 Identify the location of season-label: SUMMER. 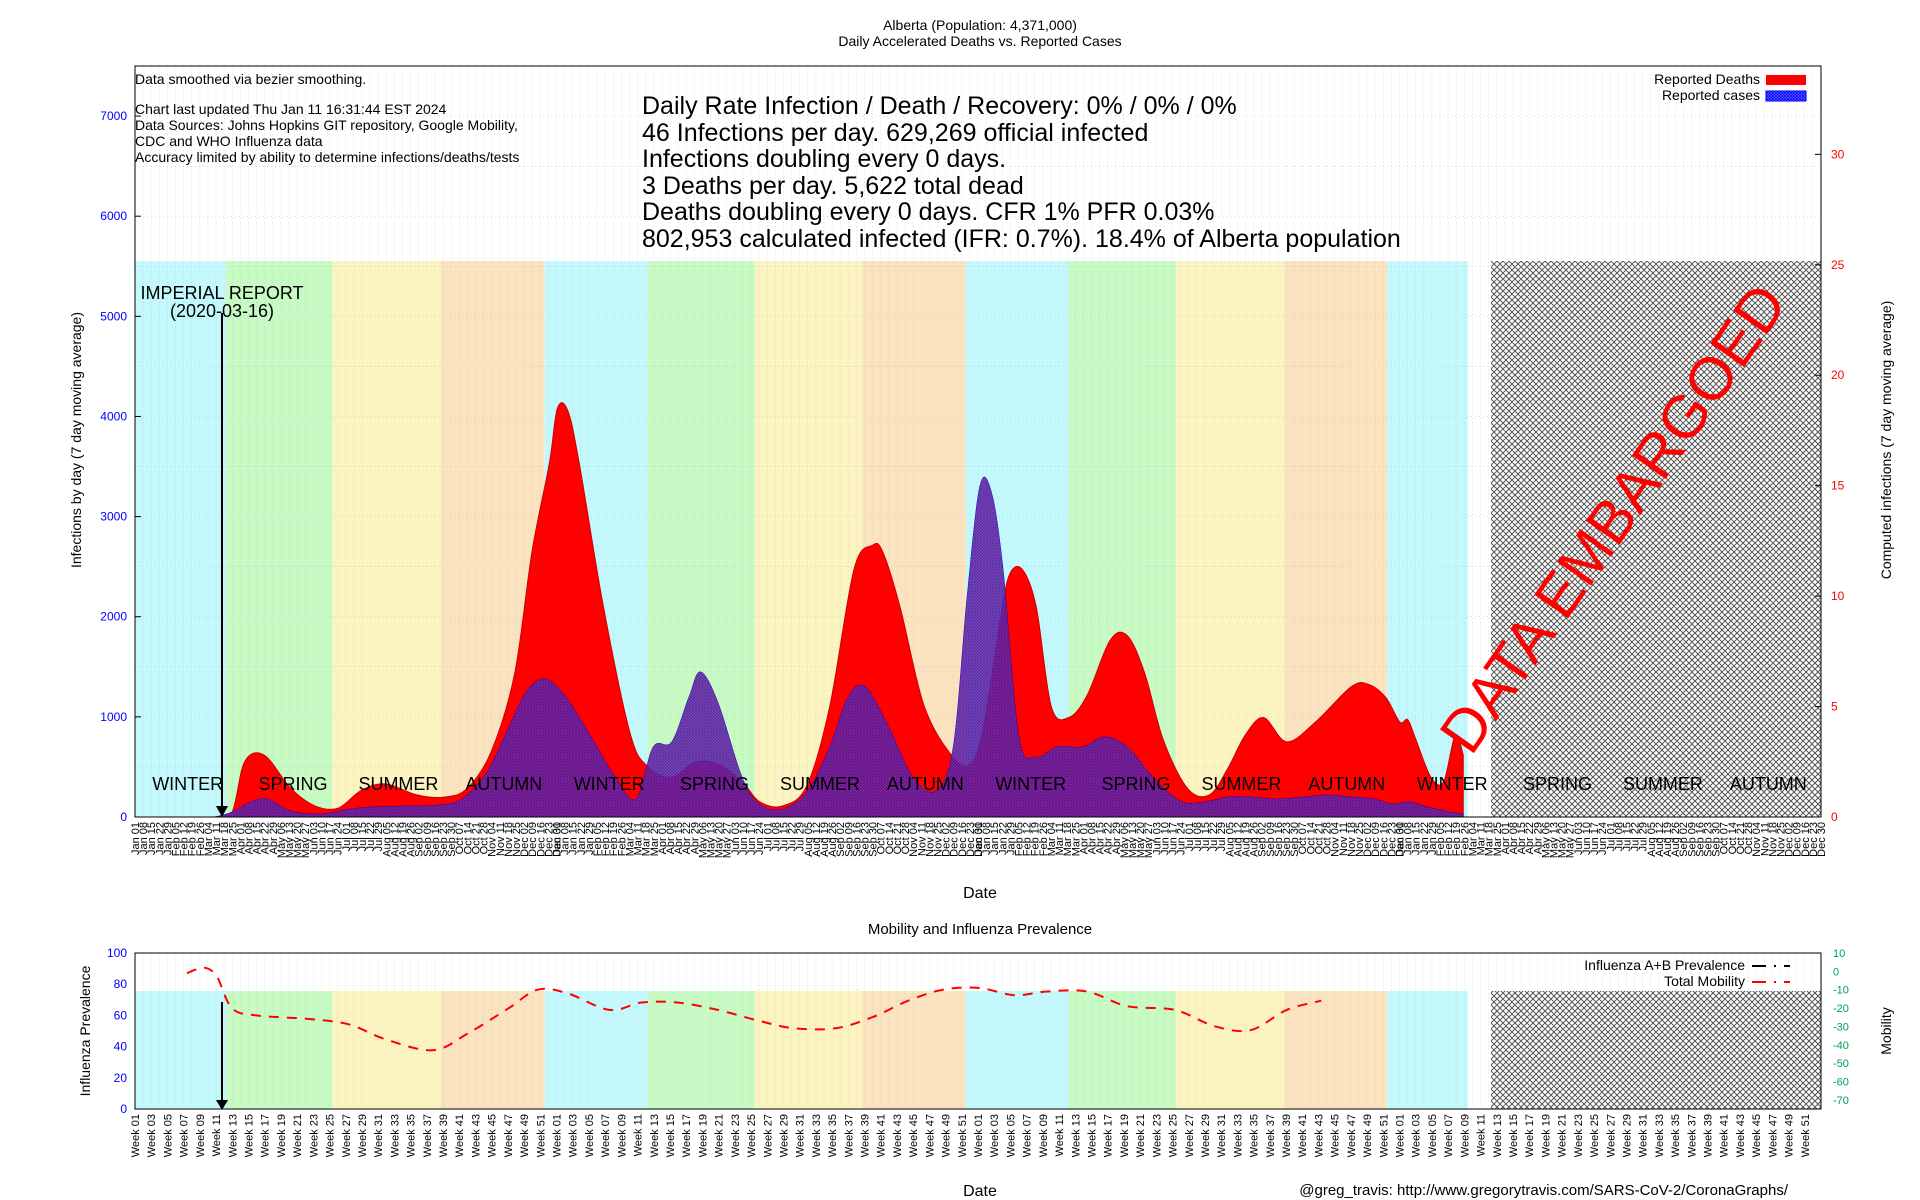
(398, 784).